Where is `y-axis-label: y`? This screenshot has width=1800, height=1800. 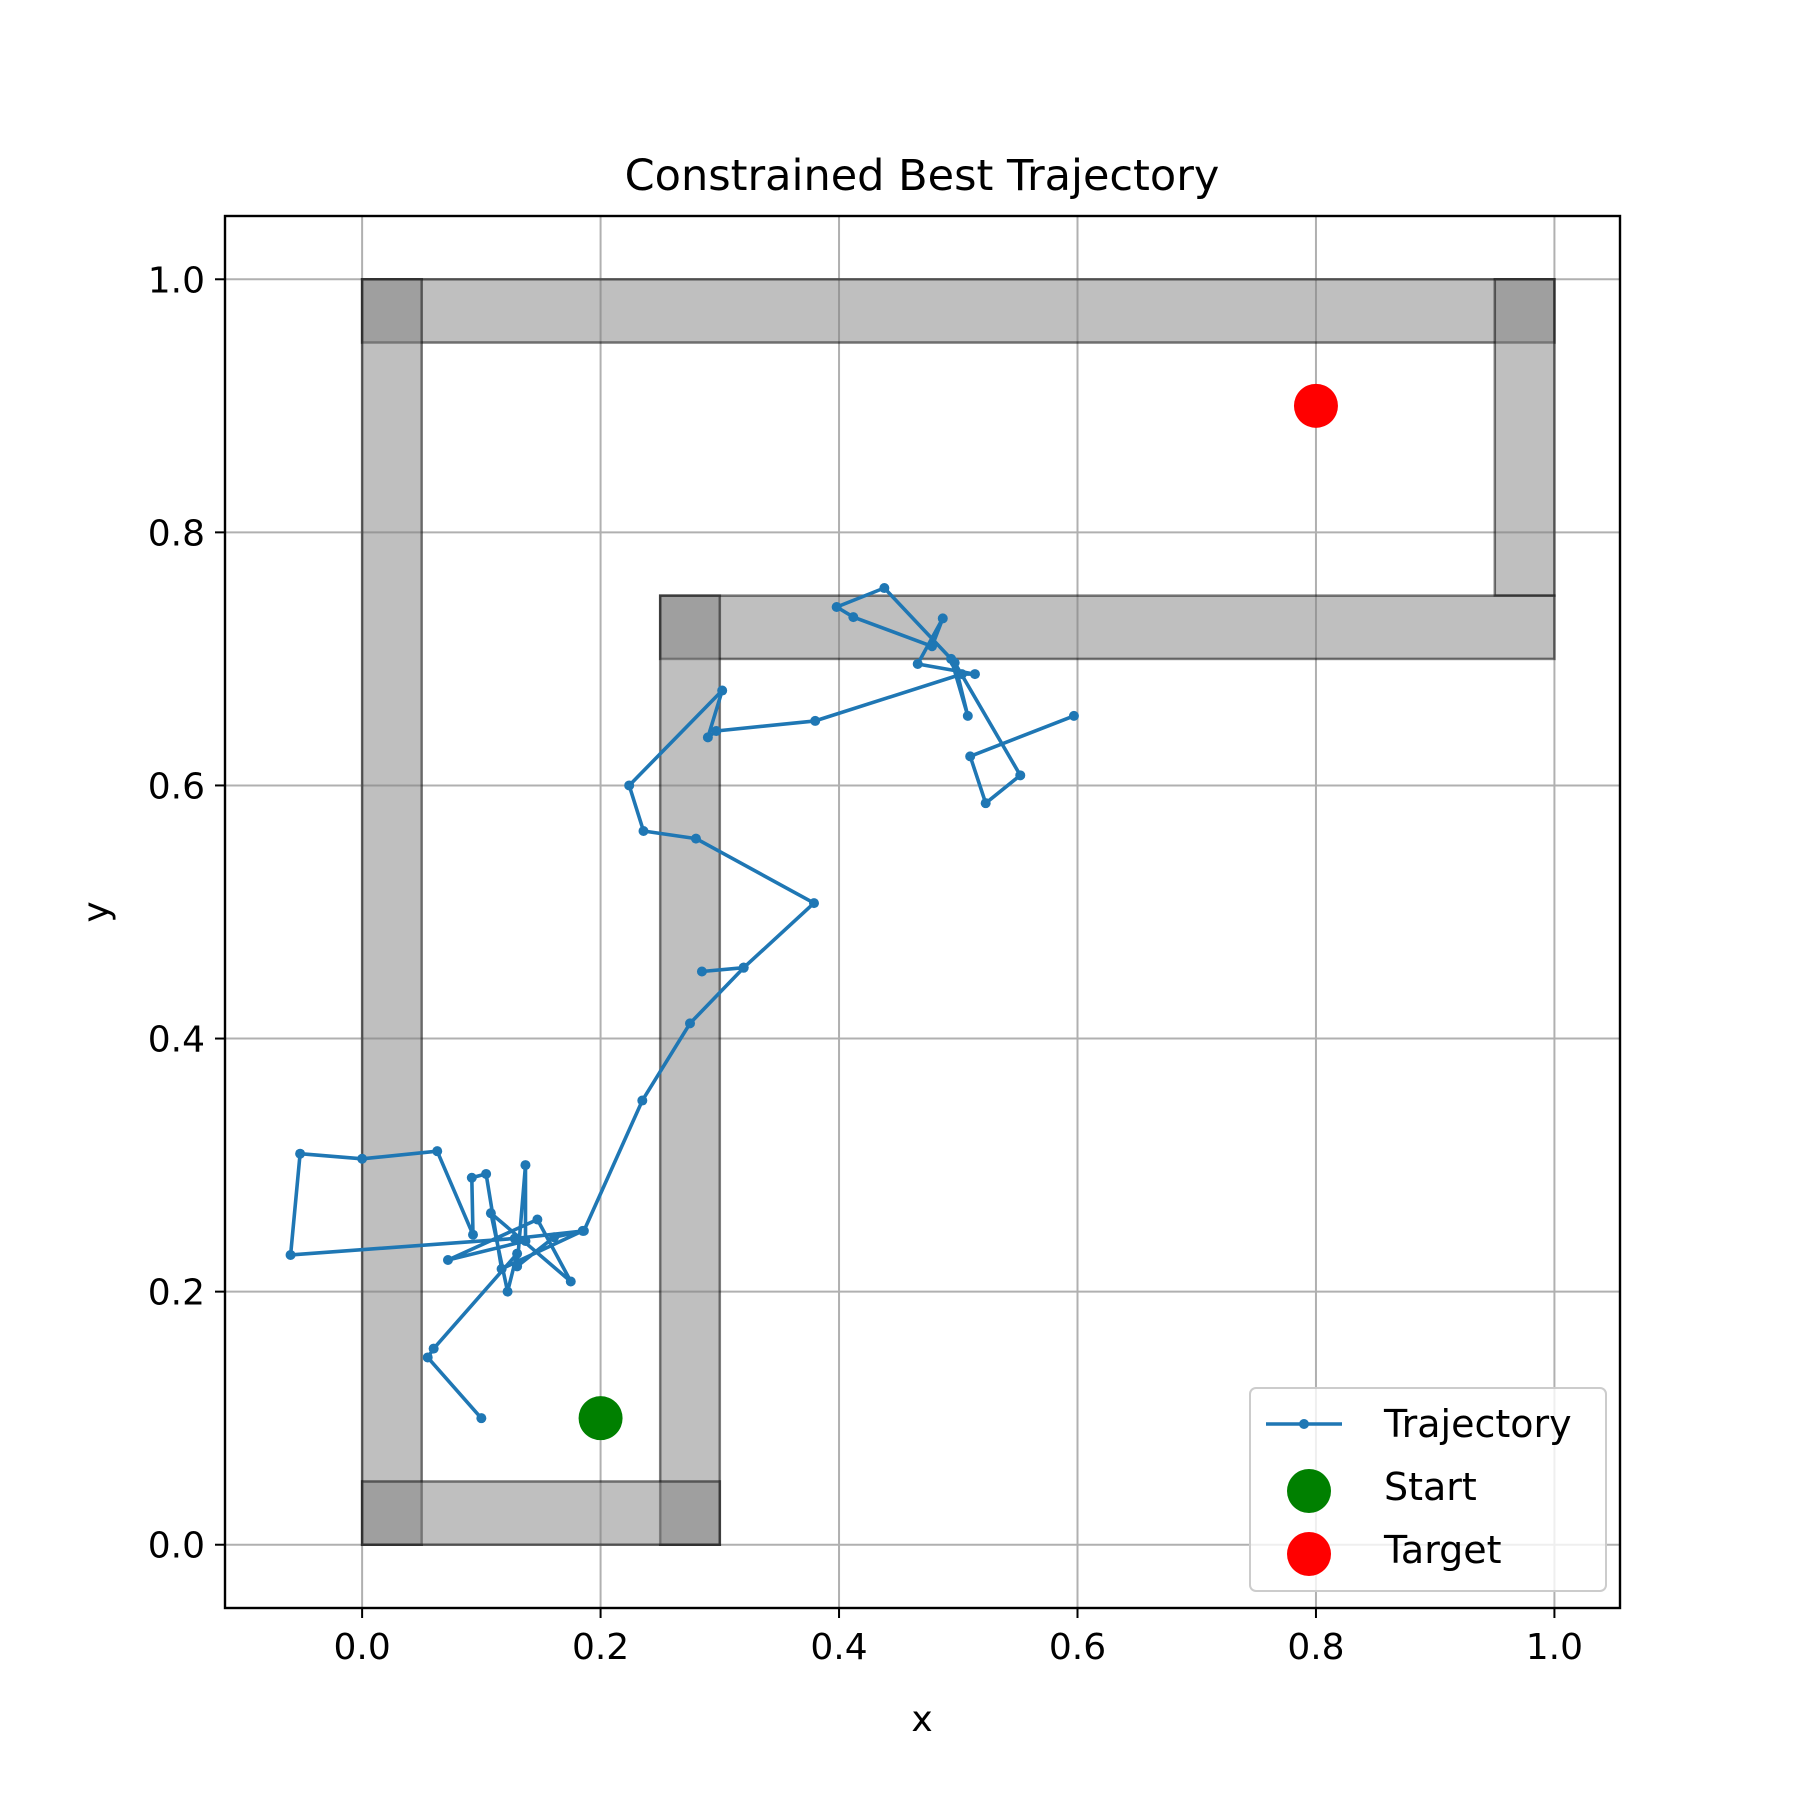 y-axis-label: y is located at coordinates (96, 911).